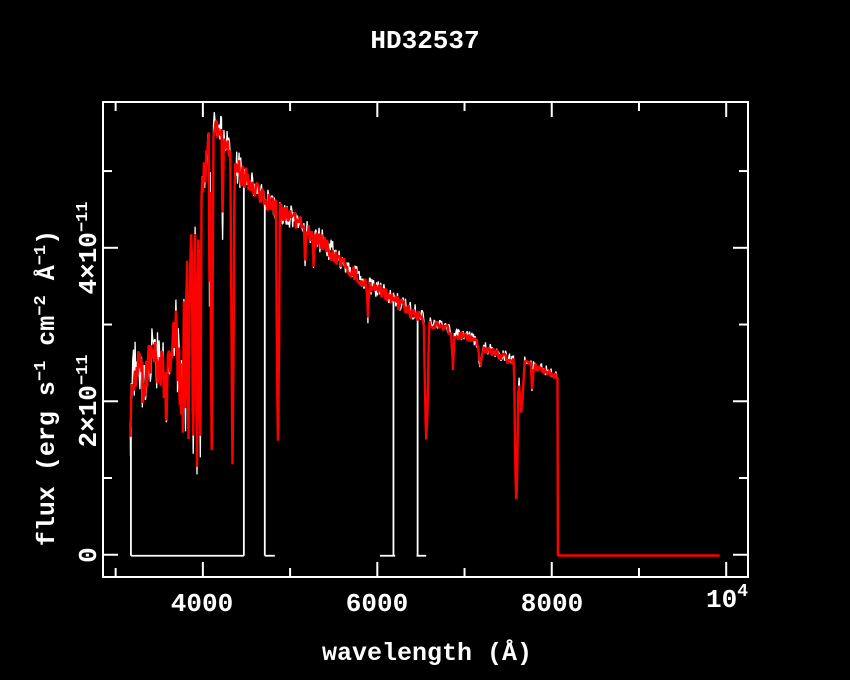  Describe the element at coordinates (552, 604) in the screenshot. I see `x-tick-label-8000: 8000` at that location.